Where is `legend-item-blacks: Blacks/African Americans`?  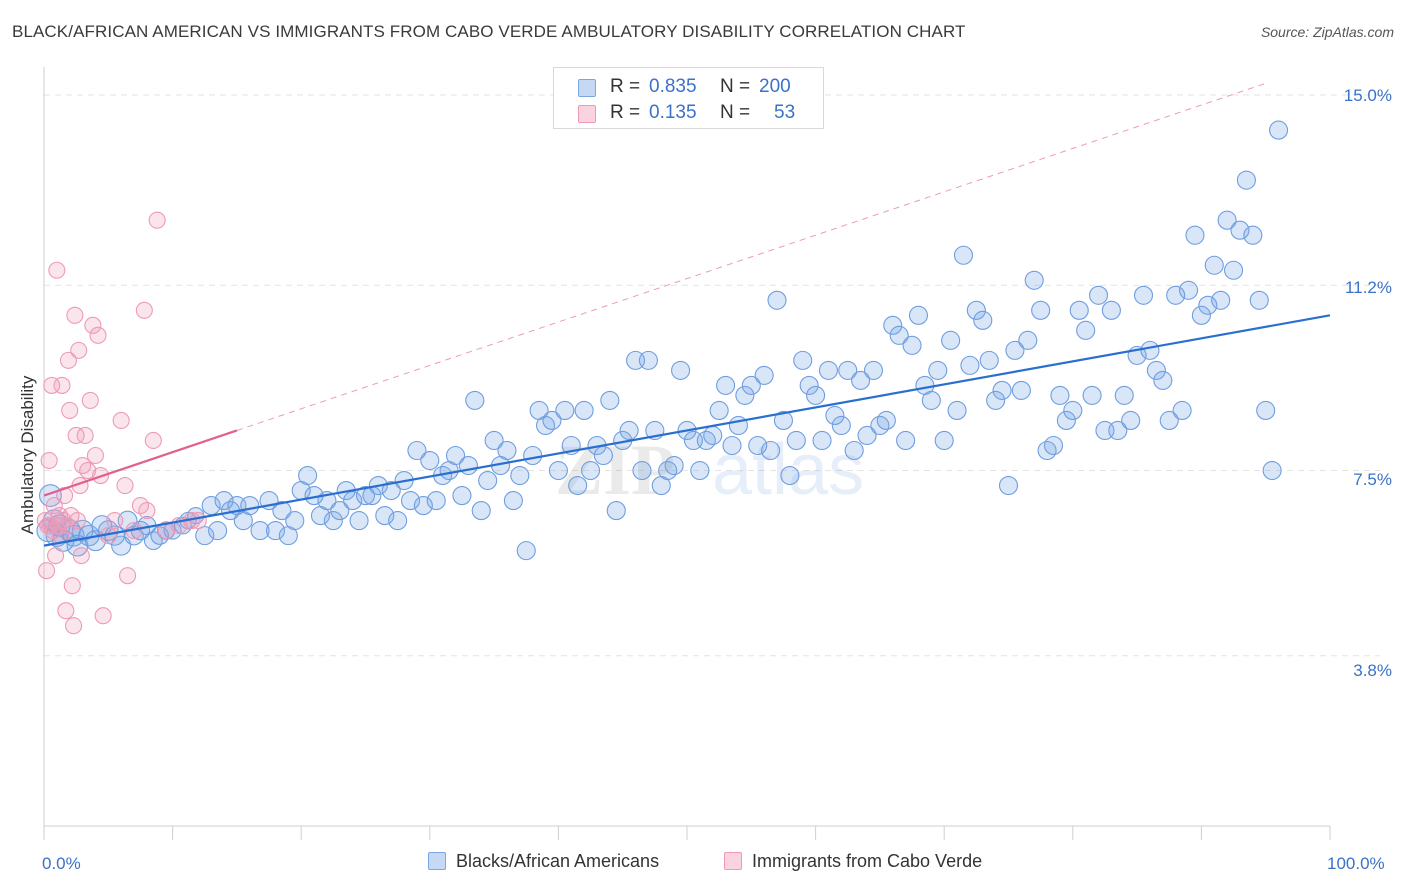 legend-item-blacks: Blacks/African Americans is located at coordinates (543, 864).